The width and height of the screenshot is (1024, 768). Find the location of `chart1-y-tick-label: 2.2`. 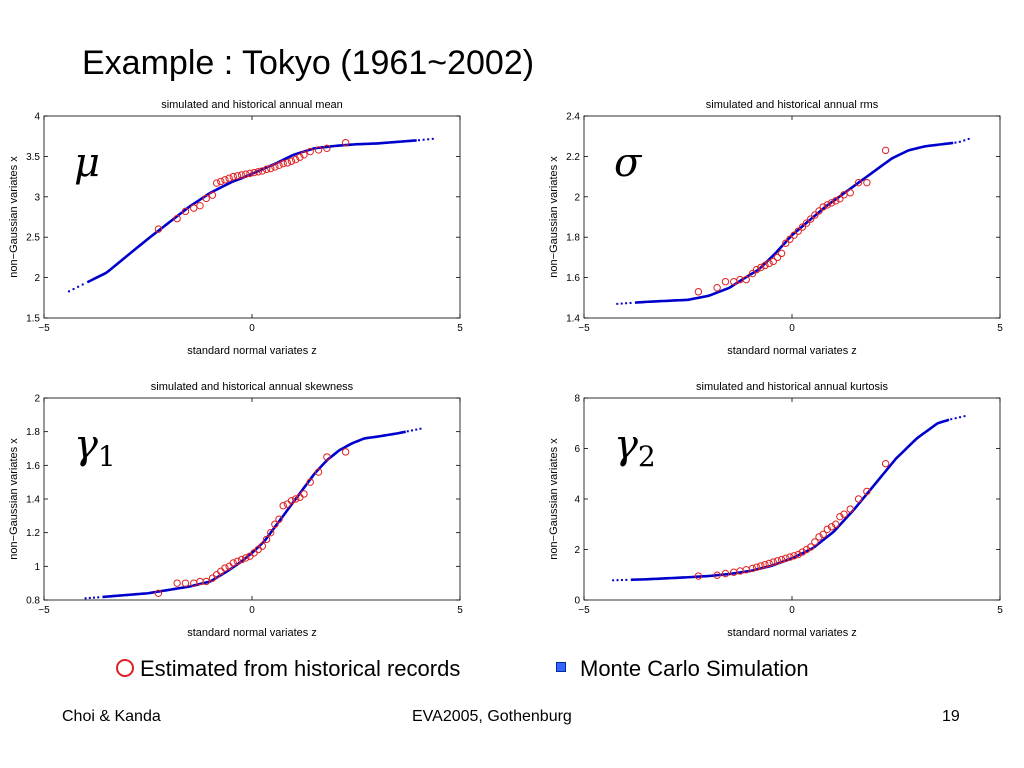

chart1-y-tick-label: 2.2 is located at coordinates (573, 157).